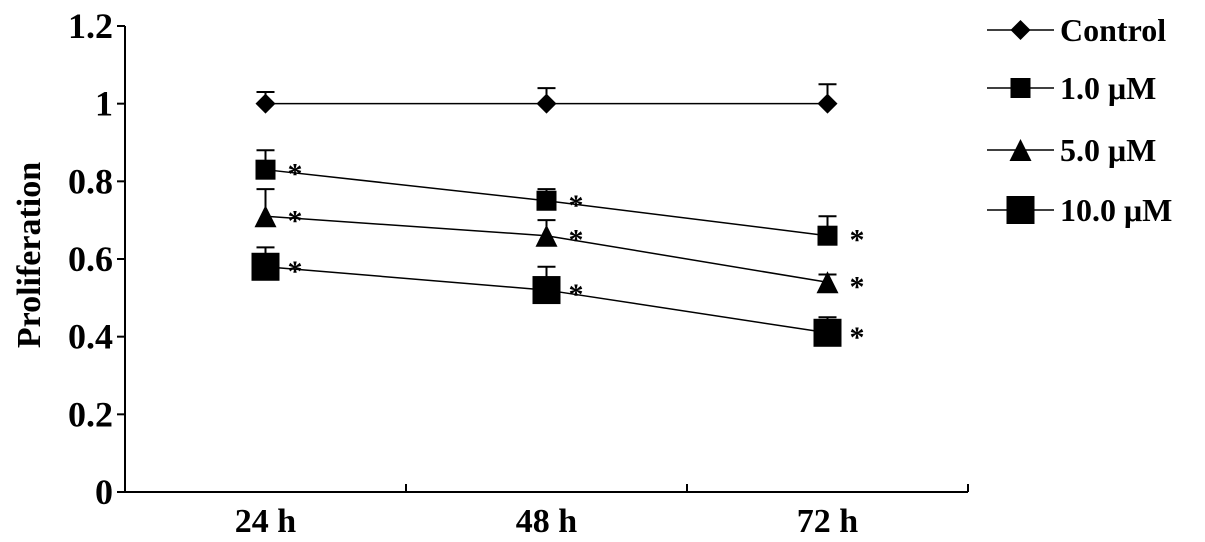 This screenshot has width=1205, height=542. I want to click on y-axis-label: Proliferation, so click(29, 255).